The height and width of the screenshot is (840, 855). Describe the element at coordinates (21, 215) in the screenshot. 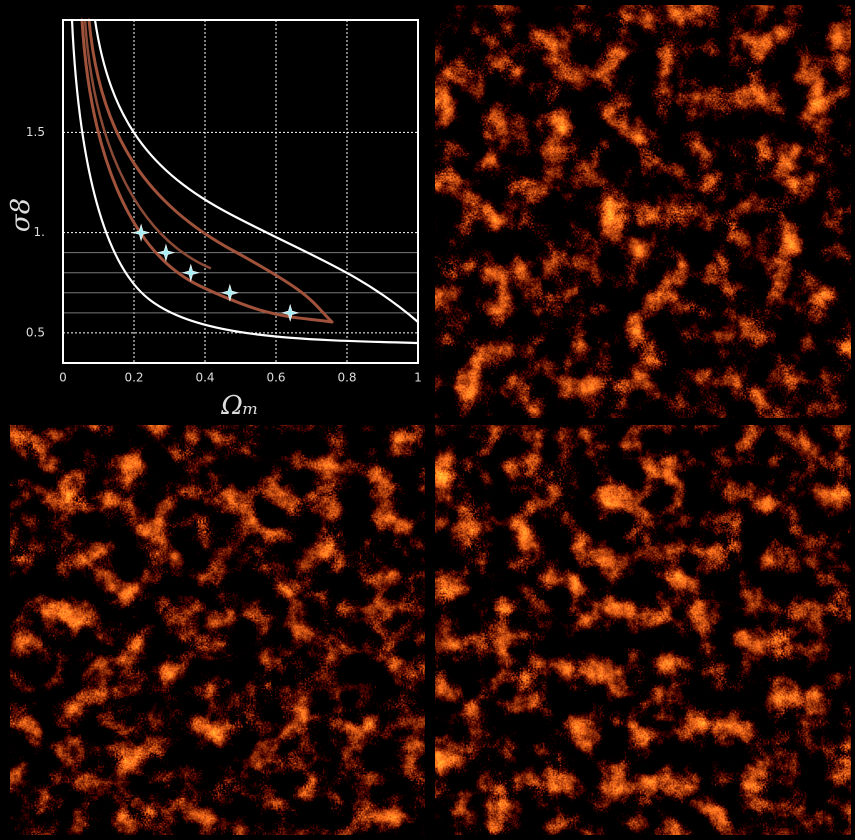

I see `y-axis-label: σ8` at that location.